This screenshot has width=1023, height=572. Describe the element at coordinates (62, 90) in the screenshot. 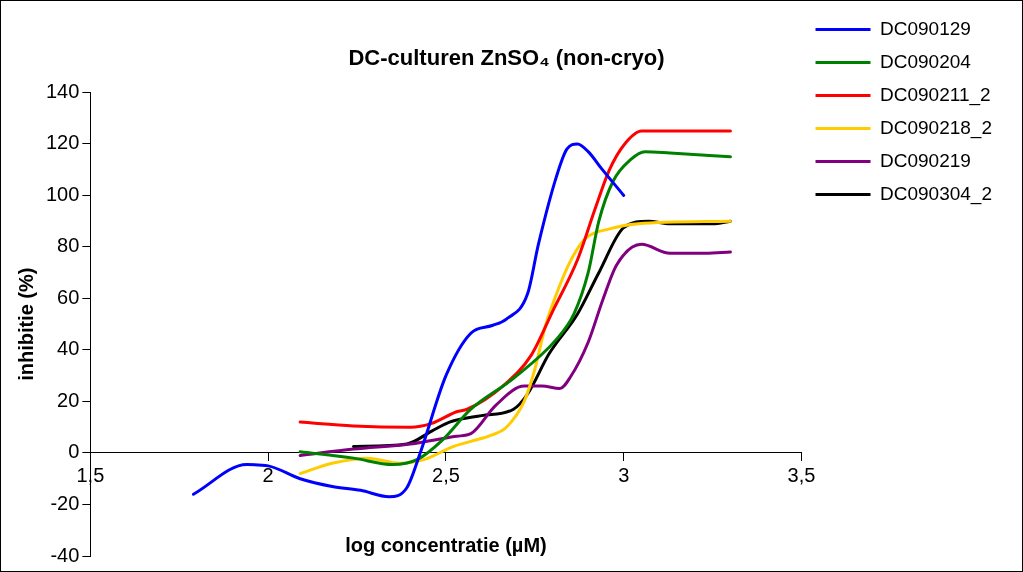

I see `y-tick-label: 140` at that location.